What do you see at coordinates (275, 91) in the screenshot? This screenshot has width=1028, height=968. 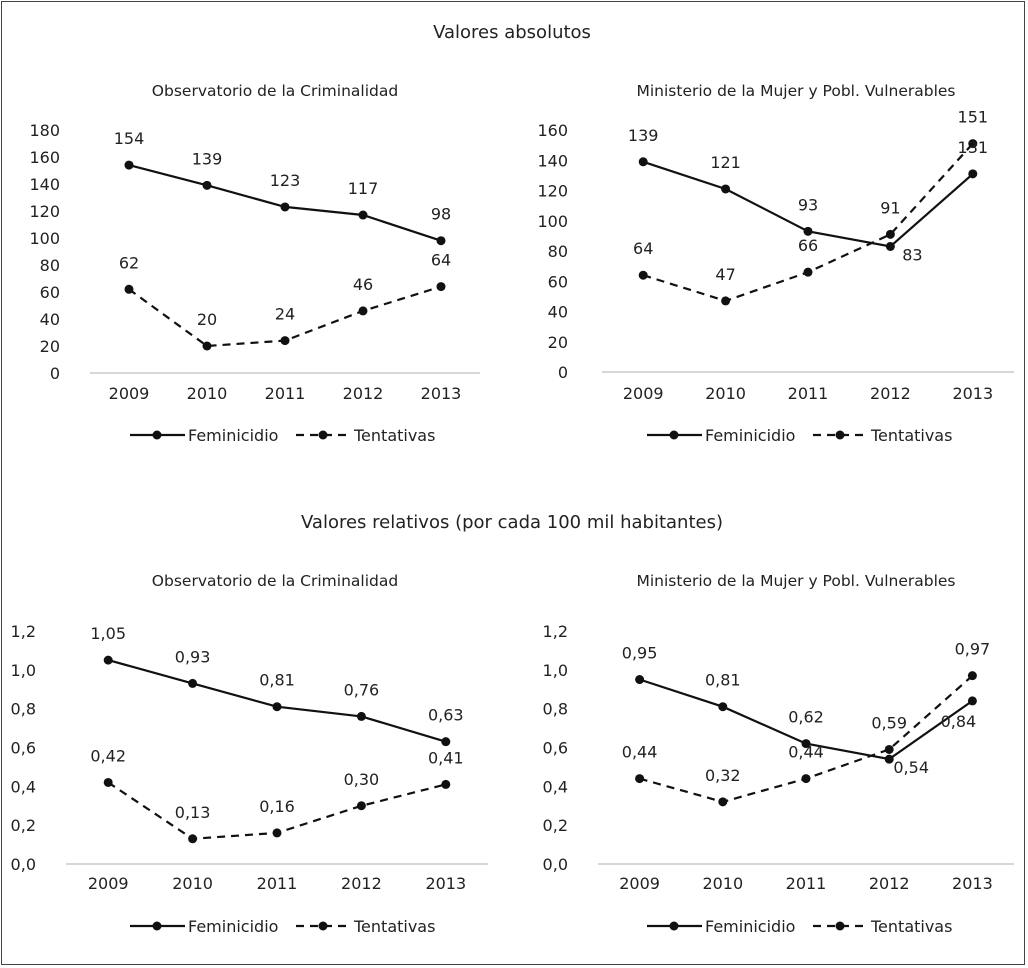 I see `chart-1-title: Observatorio de la Criminalidad` at bounding box center [275, 91].